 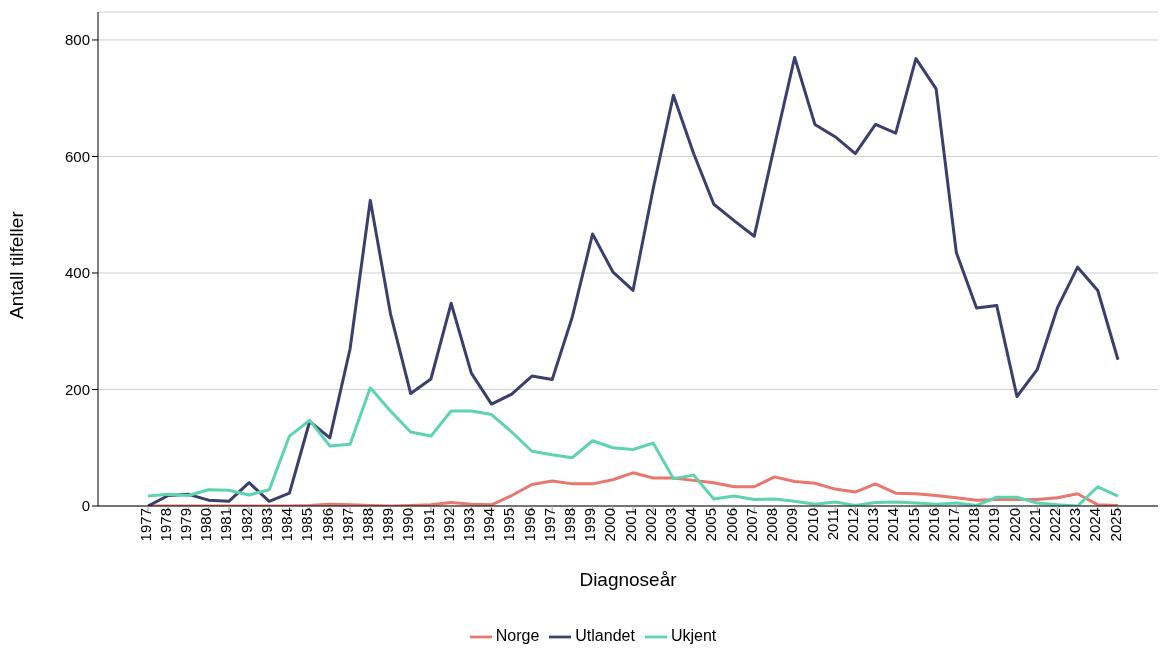 I want to click on x-tick-label: 1994, so click(x=489, y=525).